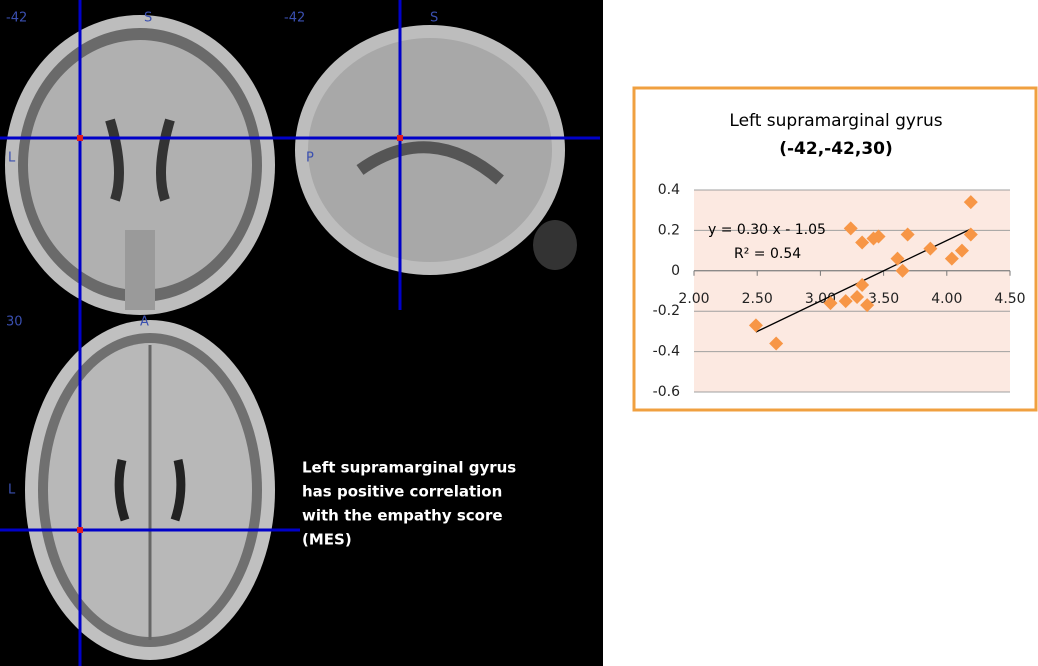  What do you see at coordinates (14, 322) in the screenshot?
I see `coord-label: 30` at bounding box center [14, 322].